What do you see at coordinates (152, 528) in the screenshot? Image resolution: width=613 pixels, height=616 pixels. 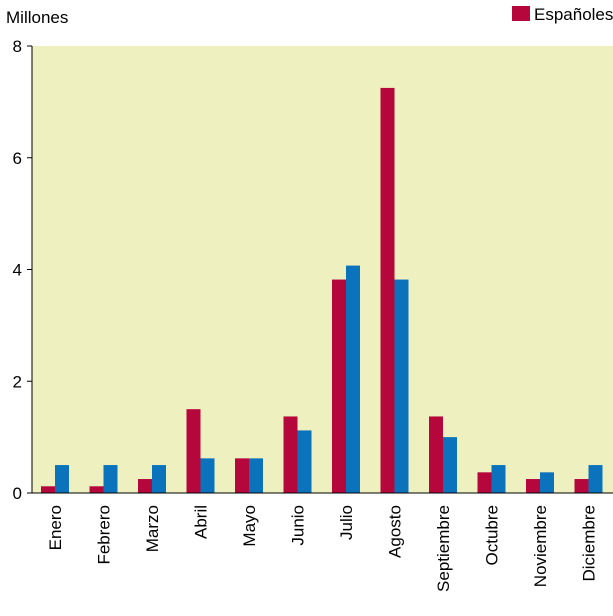 I see `x-label-marzo: Marzo` at bounding box center [152, 528].